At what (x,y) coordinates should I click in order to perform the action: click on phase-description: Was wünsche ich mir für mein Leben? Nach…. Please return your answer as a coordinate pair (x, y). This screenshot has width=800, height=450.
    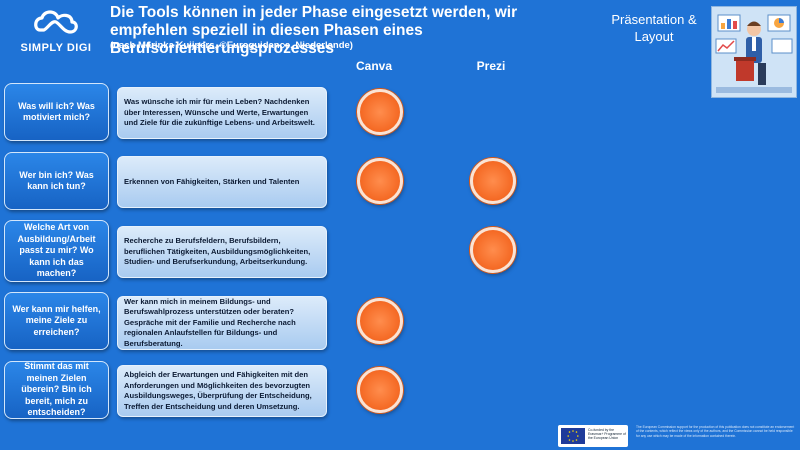
    Looking at the image, I should click on (222, 113).